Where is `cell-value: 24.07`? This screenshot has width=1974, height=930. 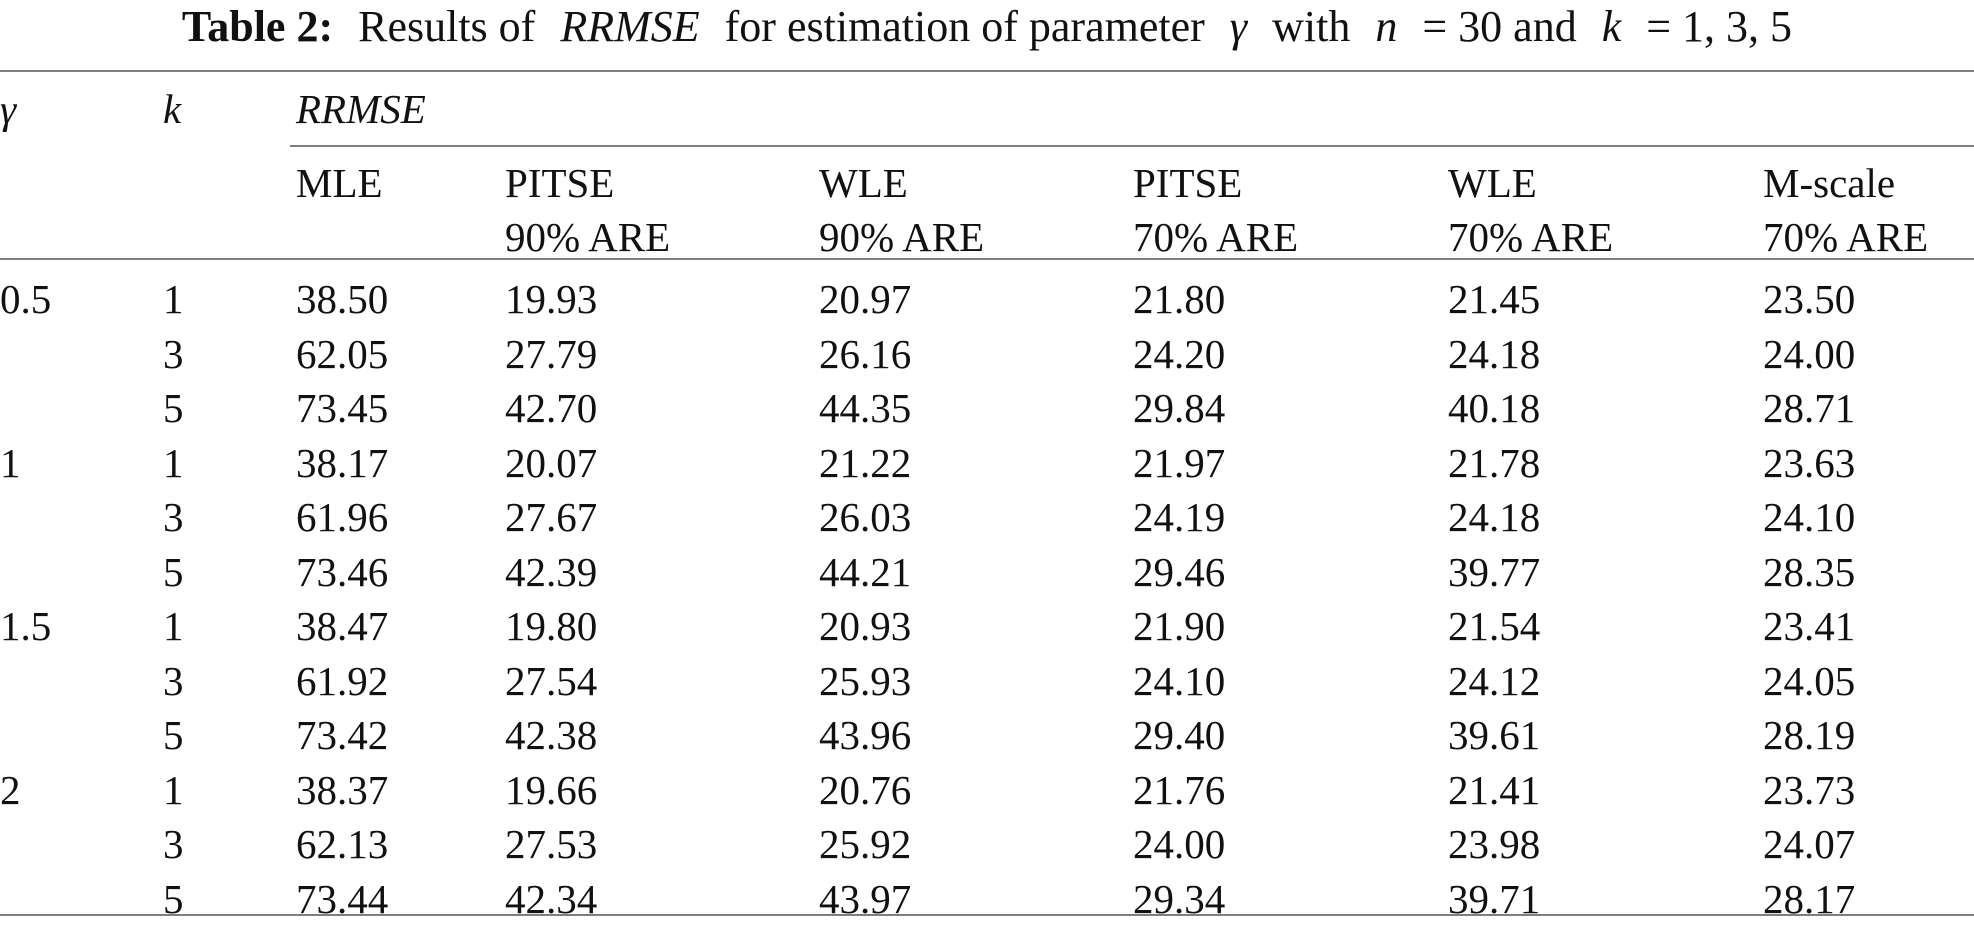
cell-value: 24.07 is located at coordinates (1809, 844).